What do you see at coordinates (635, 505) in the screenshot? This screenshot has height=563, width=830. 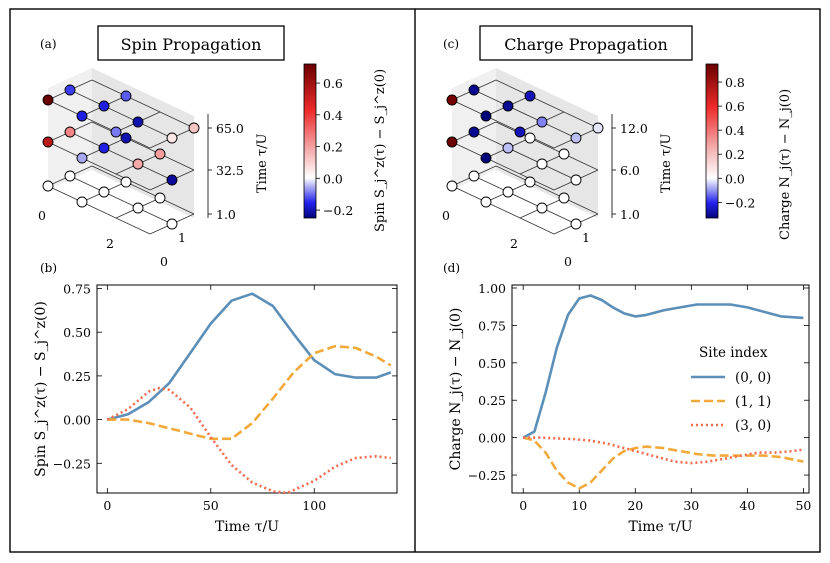 I see `x-tick-label: 20` at bounding box center [635, 505].